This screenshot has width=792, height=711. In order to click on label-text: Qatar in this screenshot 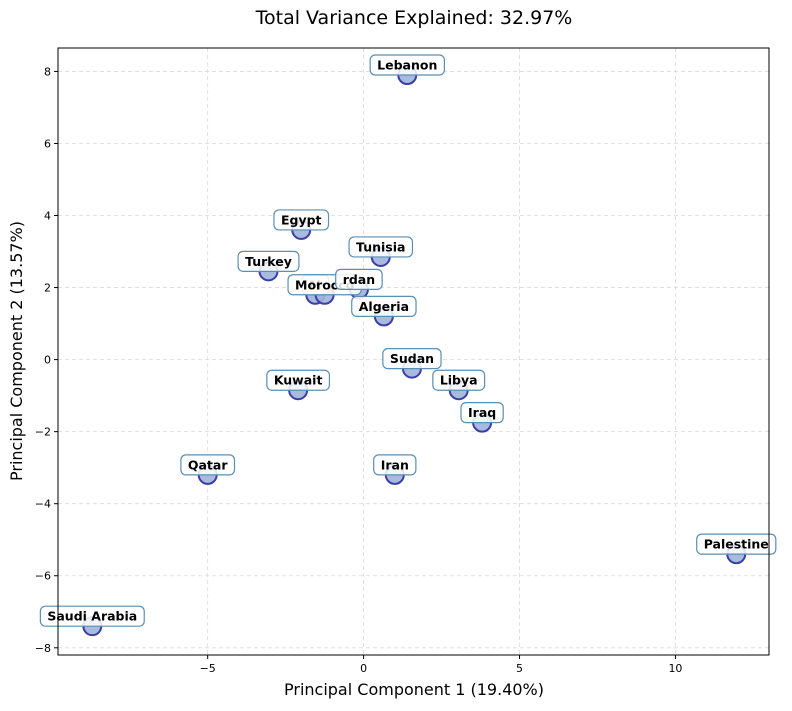, I will do `click(208, 464)`.